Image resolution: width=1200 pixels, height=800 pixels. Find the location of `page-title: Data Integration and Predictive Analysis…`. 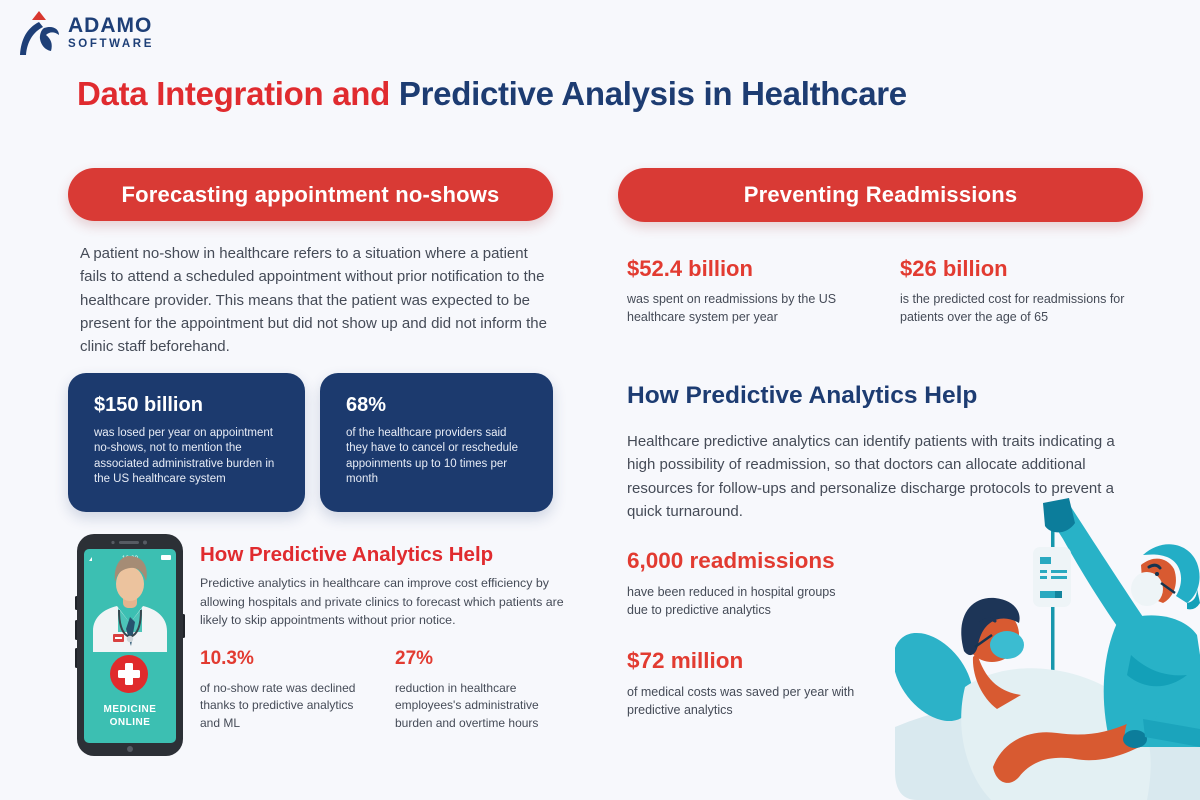

page-title: Data Integration and Predictive Analysis… is located at coordinates (492, 94).